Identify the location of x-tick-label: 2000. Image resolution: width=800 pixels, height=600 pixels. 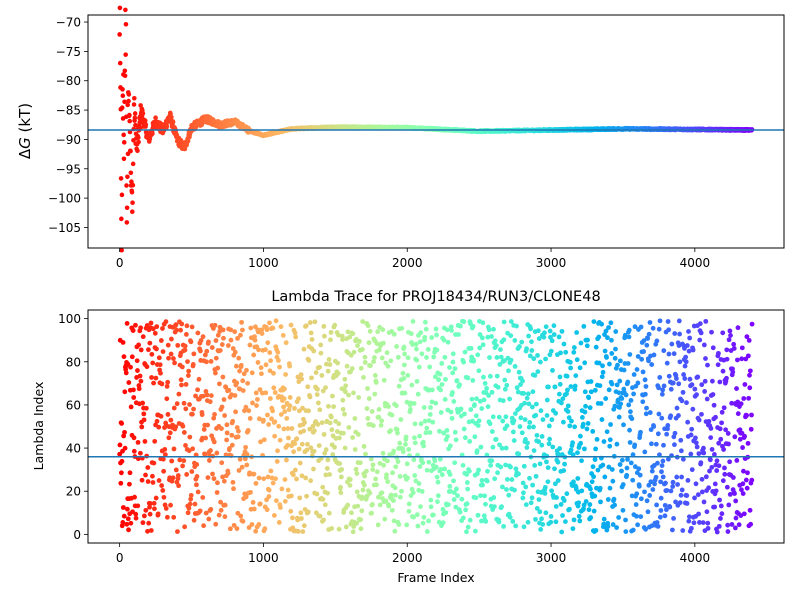
(407, 263).